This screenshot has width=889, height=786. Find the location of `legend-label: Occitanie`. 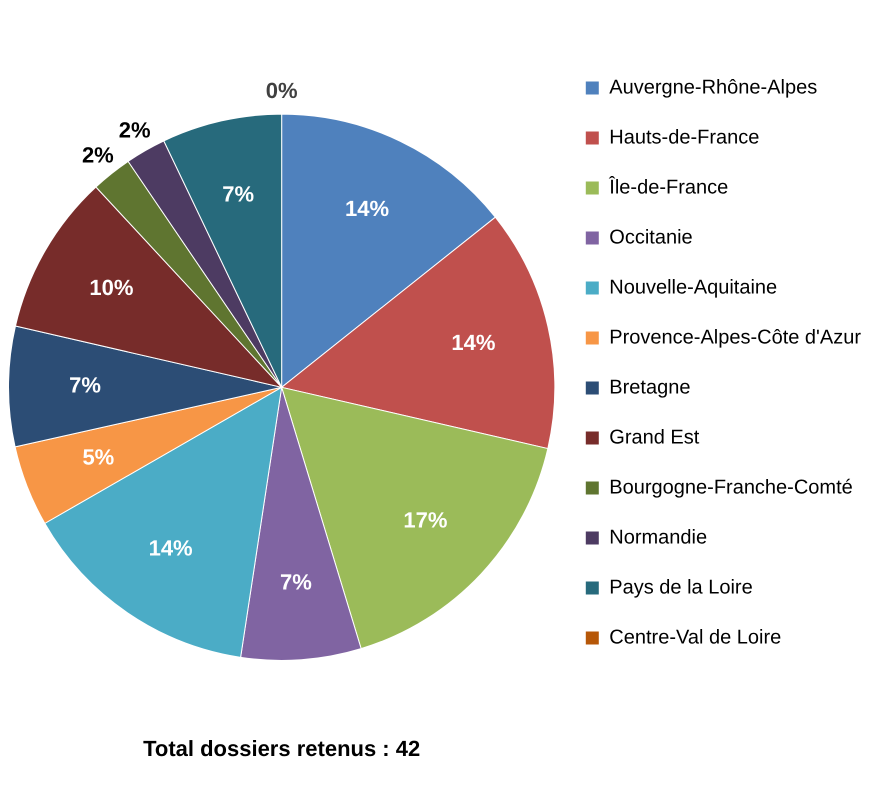

legend-label: Occitanie is located at coordinates (651, 237).